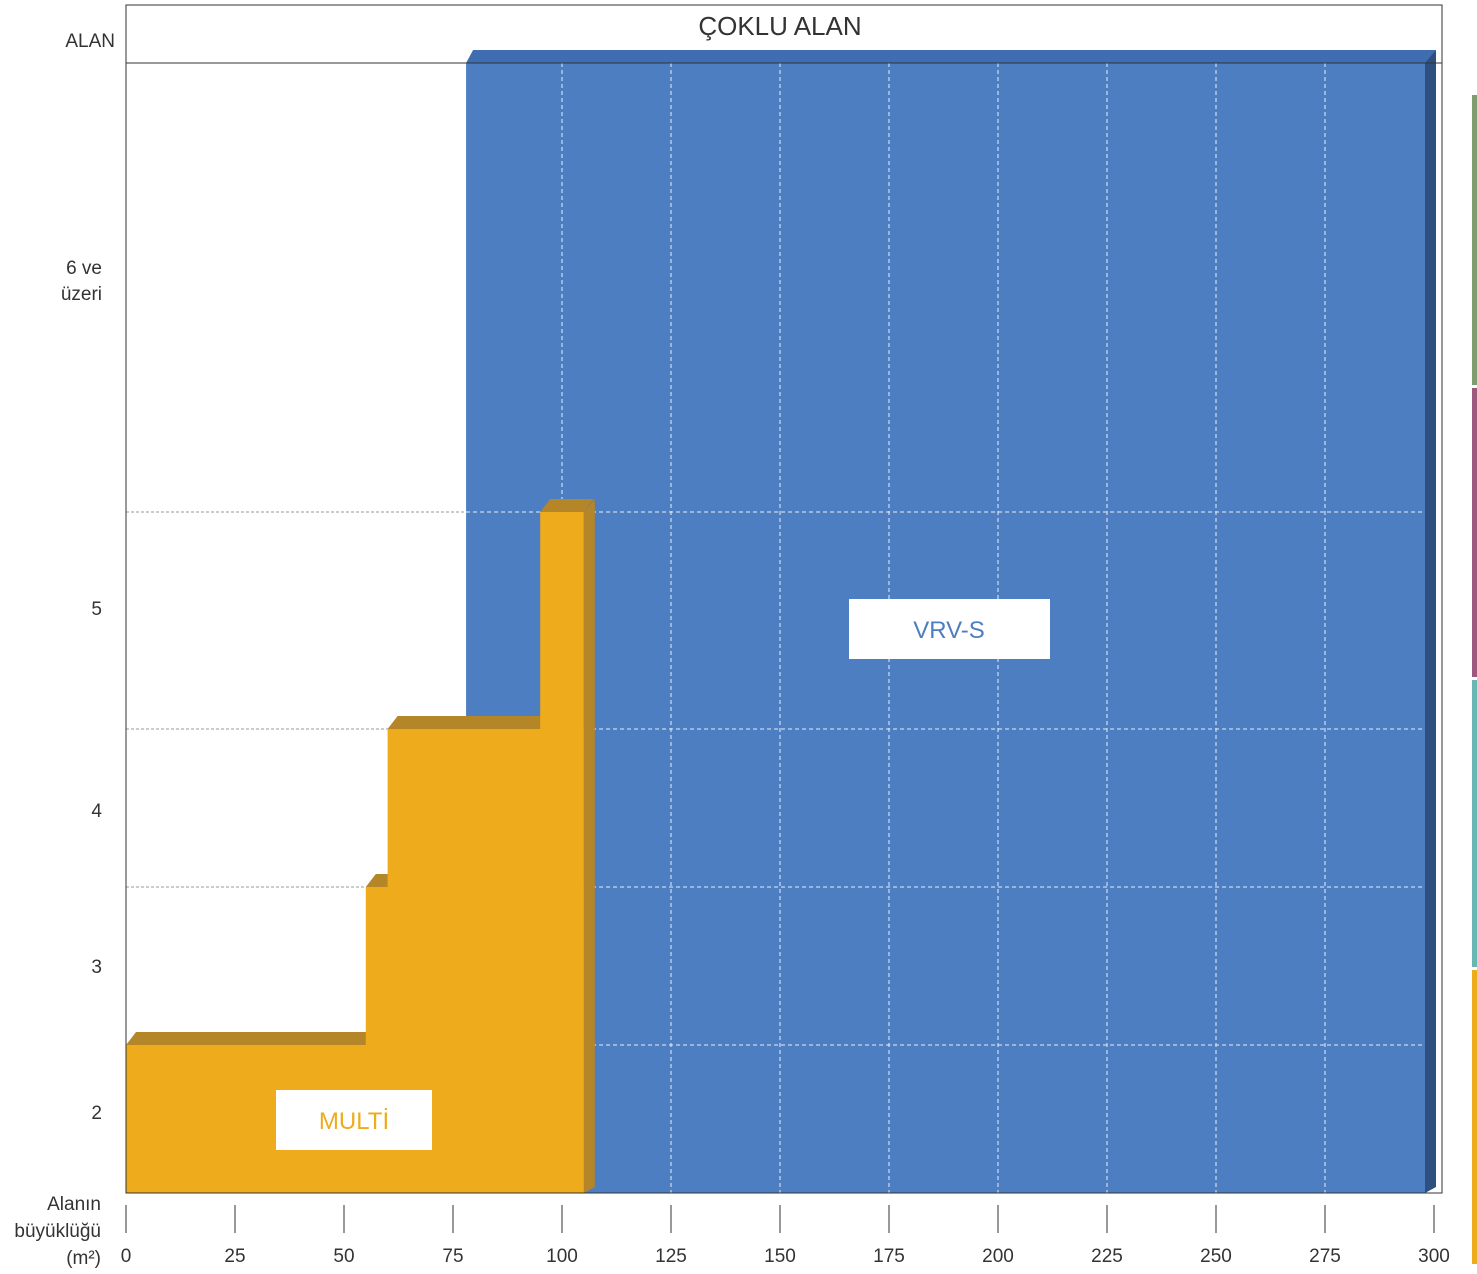 This screenshot has width=1477, height=1274. Describe the element at coordinates (889, 1256) in the screenshot. I see `x-tick-label-175: 175` at that location.